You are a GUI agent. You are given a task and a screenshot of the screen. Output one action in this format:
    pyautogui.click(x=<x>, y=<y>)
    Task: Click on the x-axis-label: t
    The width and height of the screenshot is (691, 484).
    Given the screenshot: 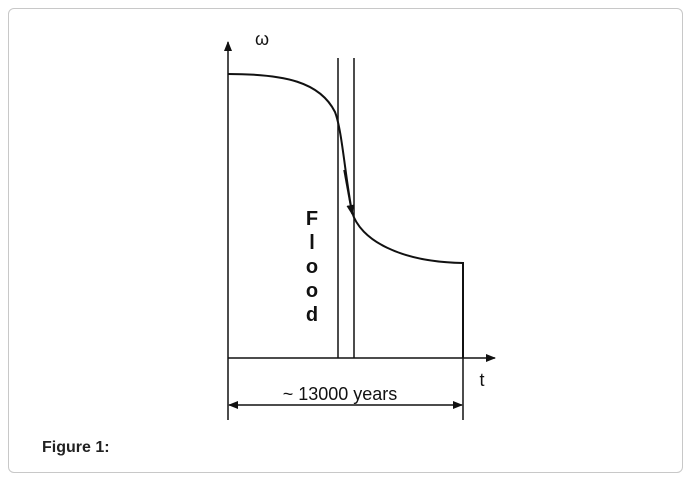 What is the action you would take?
    pyautogui.click(x=481, y=380)
    